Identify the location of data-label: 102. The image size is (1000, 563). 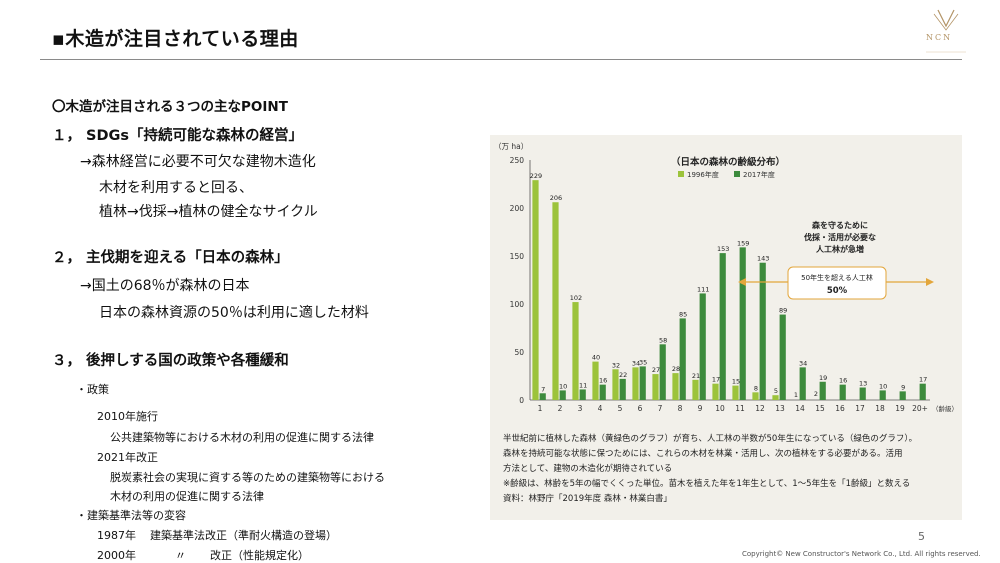
(576, 298).